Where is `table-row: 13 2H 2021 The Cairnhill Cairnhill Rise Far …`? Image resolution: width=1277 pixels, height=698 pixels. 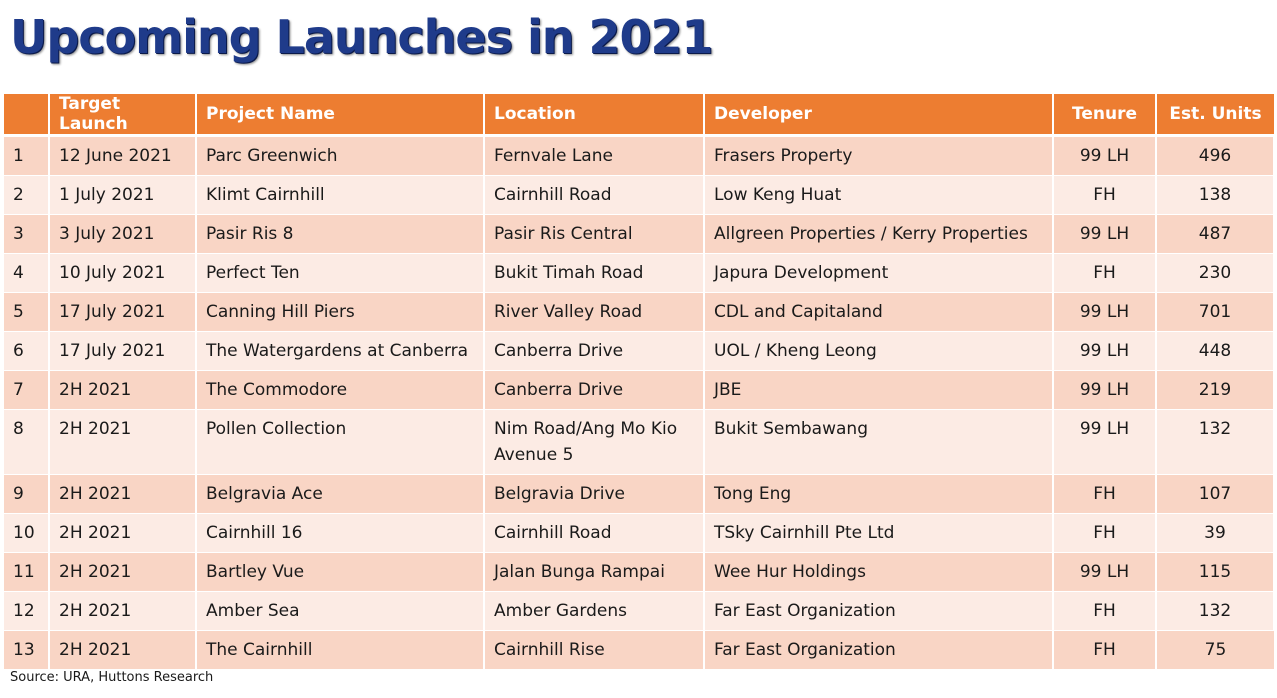
table-row: 13 2H 2021 The Cairnhill Cairnhill Rise Far … is located at coordinates (639, 650).